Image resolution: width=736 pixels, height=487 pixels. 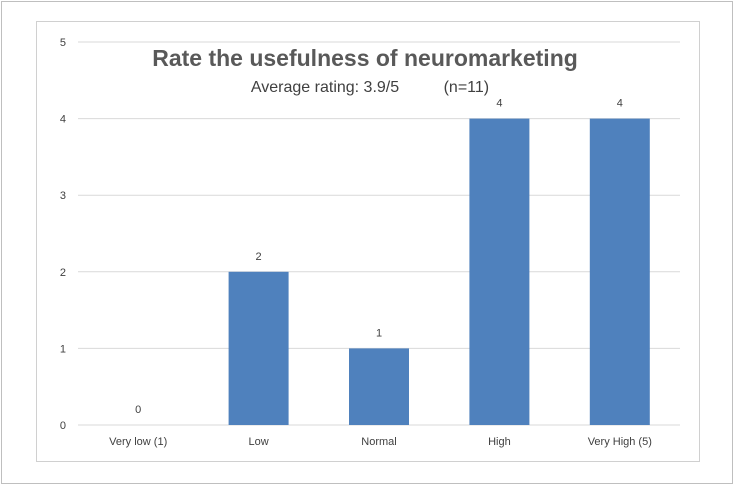 I want to click on x-tick-label: Very low (1), so click(x=138, y=442).